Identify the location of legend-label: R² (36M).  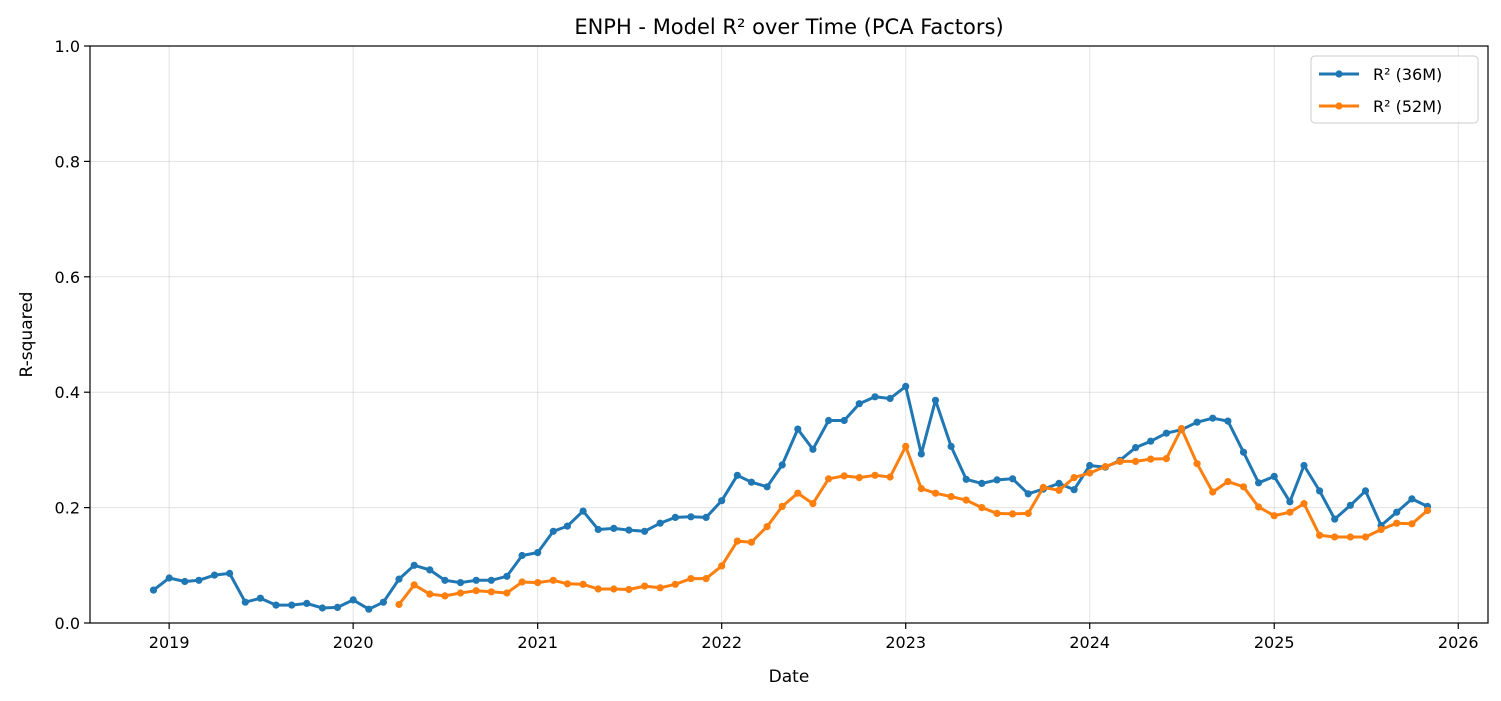
(1407, 74).